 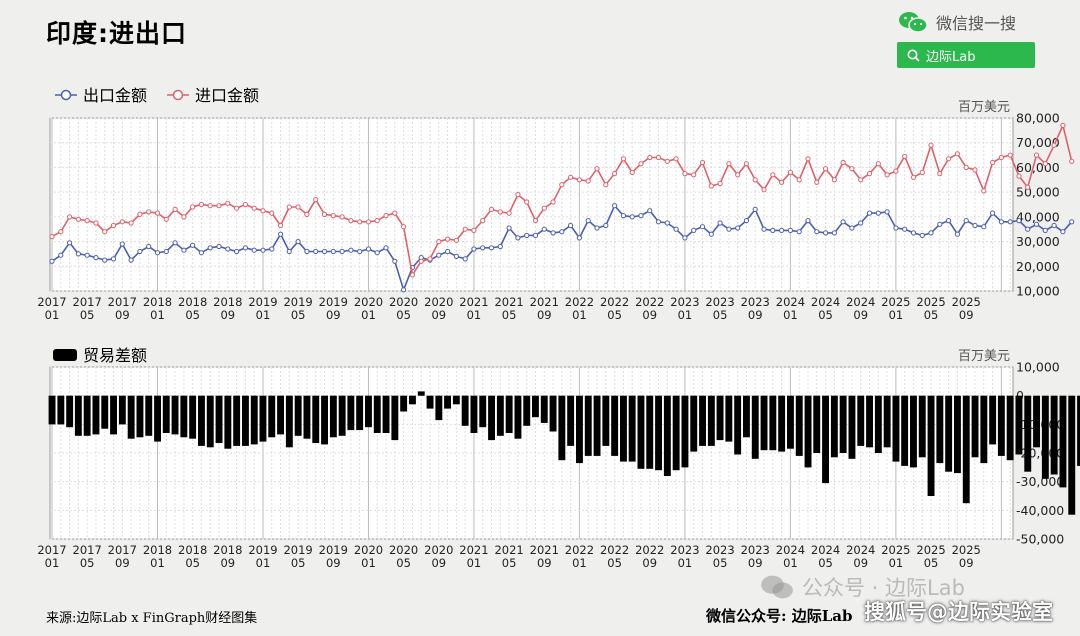 What do you see at coordinates (1038, 291) in the screenshot?
I see `top-ytick-label: 10,000` at bounding box center [1038, 291].